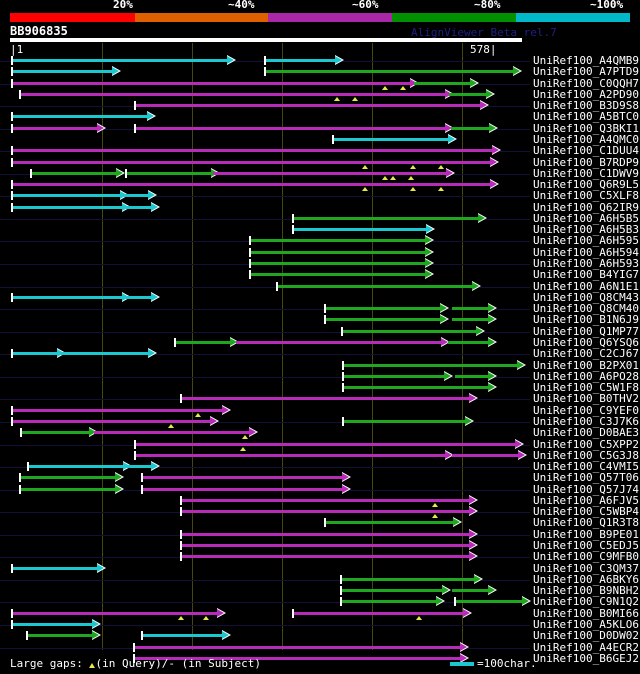 This screenshot has width=640, height=674. Describe the element at coordinates (320, 636) in the screenshot. I see `alignment-row: UniRef100_D0DW02` at that location.